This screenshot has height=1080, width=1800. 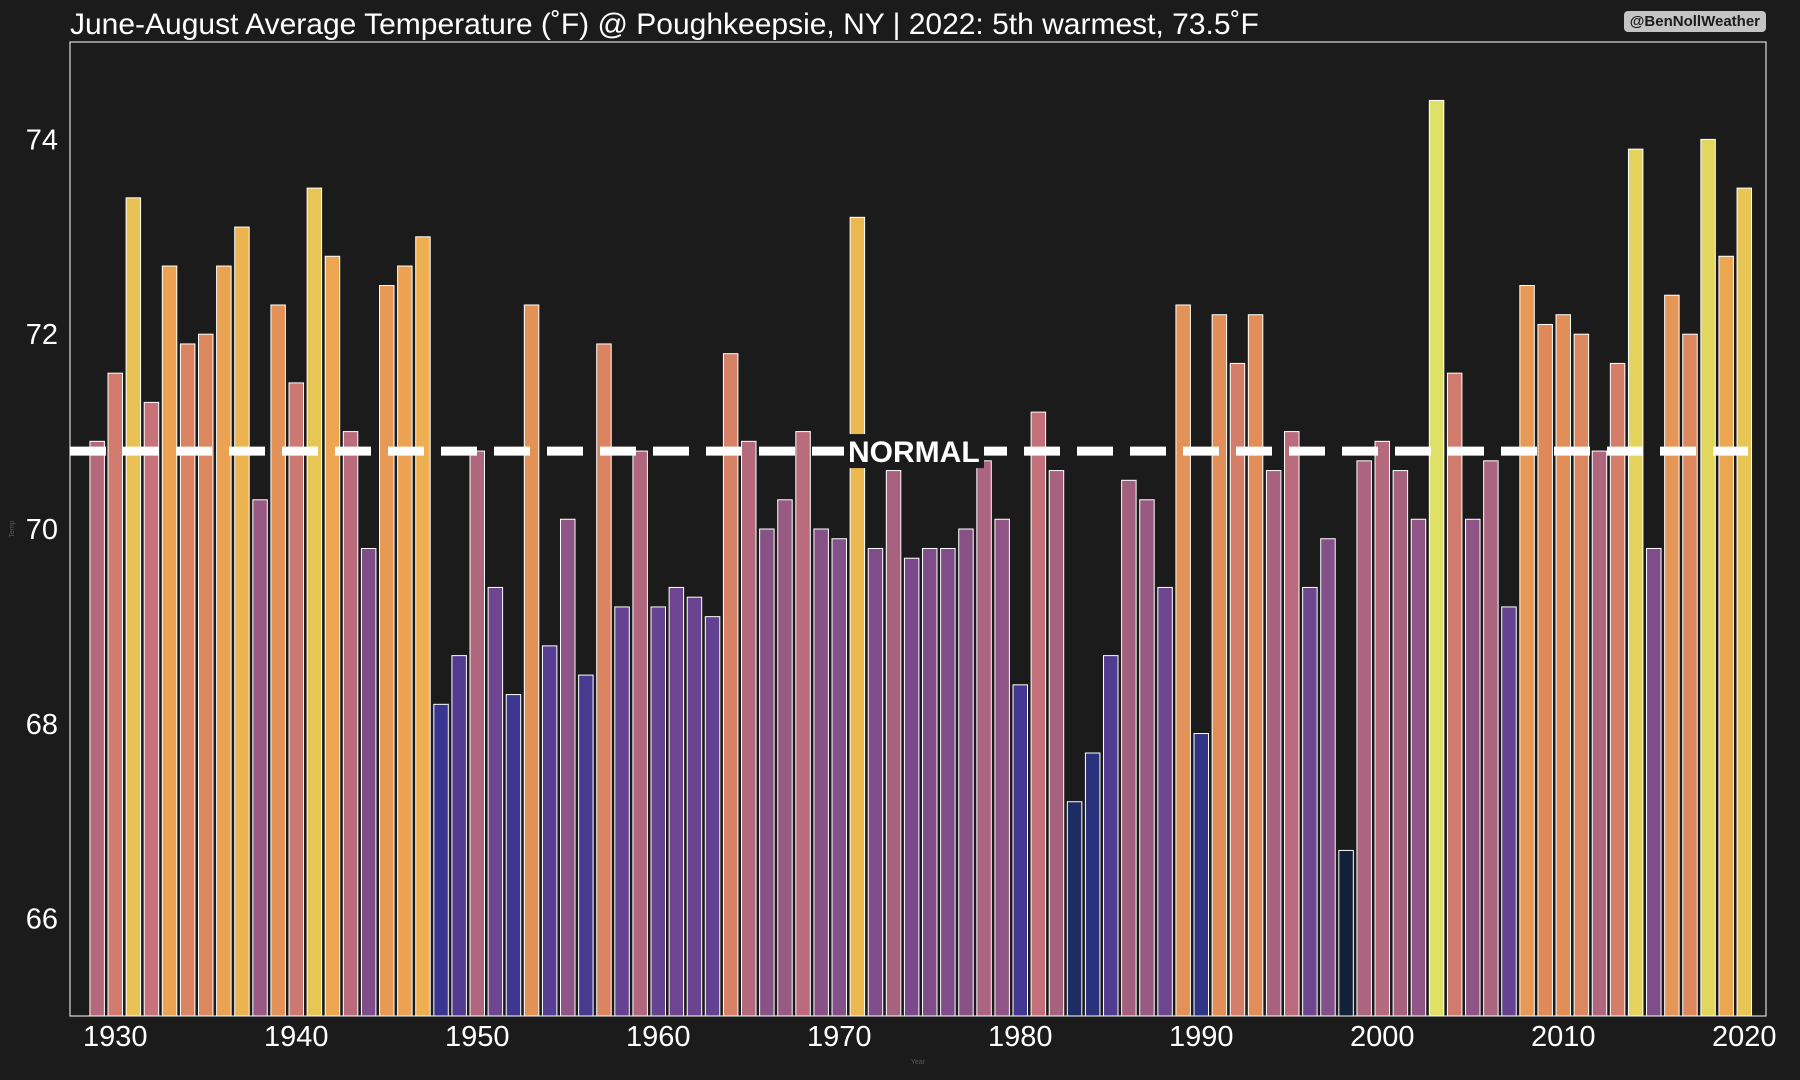 I want to click on bar-2019, so click(x=1726, y=636).